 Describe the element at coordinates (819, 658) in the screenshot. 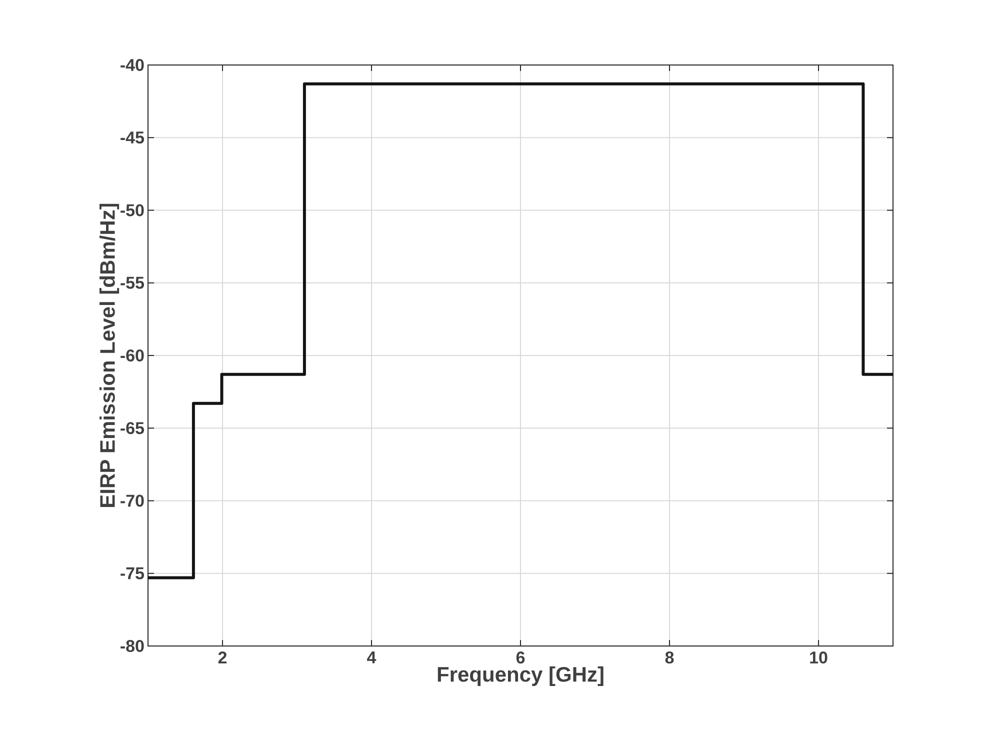

I see `x-tick-label: 10` at that location.